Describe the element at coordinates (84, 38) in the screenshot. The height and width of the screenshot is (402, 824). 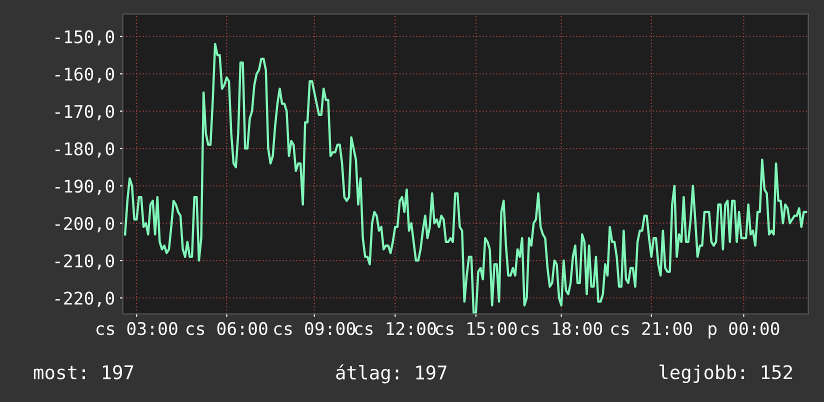
I see `y-tick-label: -150,0` at that location.